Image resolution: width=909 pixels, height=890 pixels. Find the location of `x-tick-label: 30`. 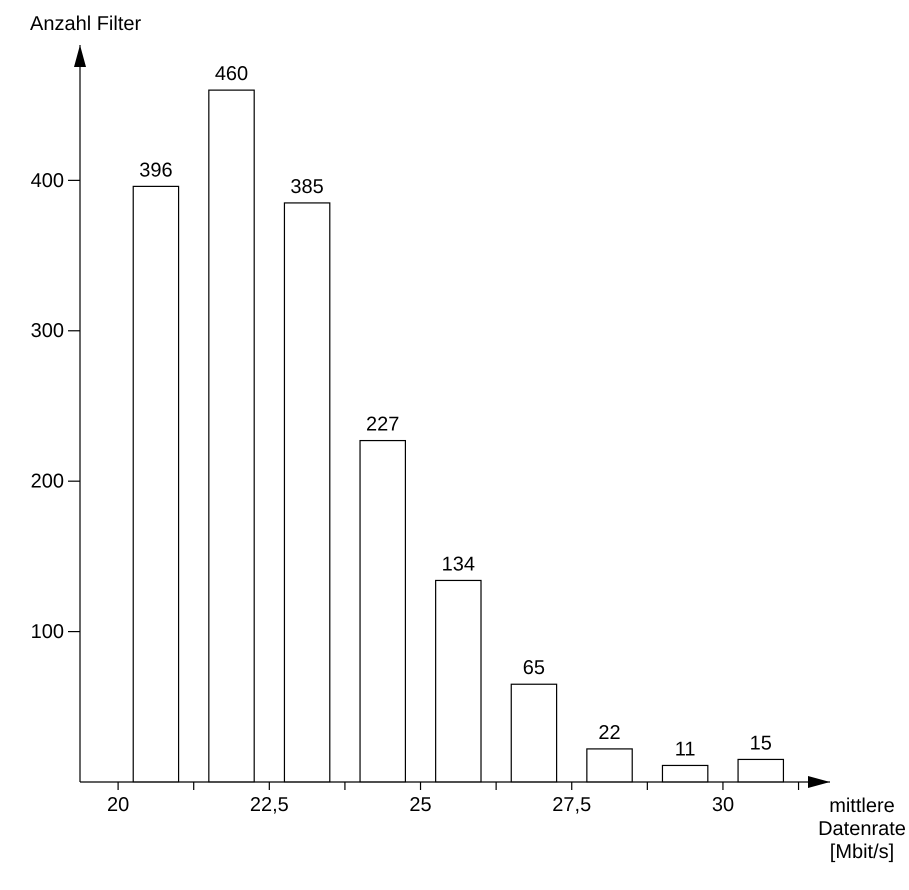

x-tick-label: 30 is located at coordinates (723, 805).